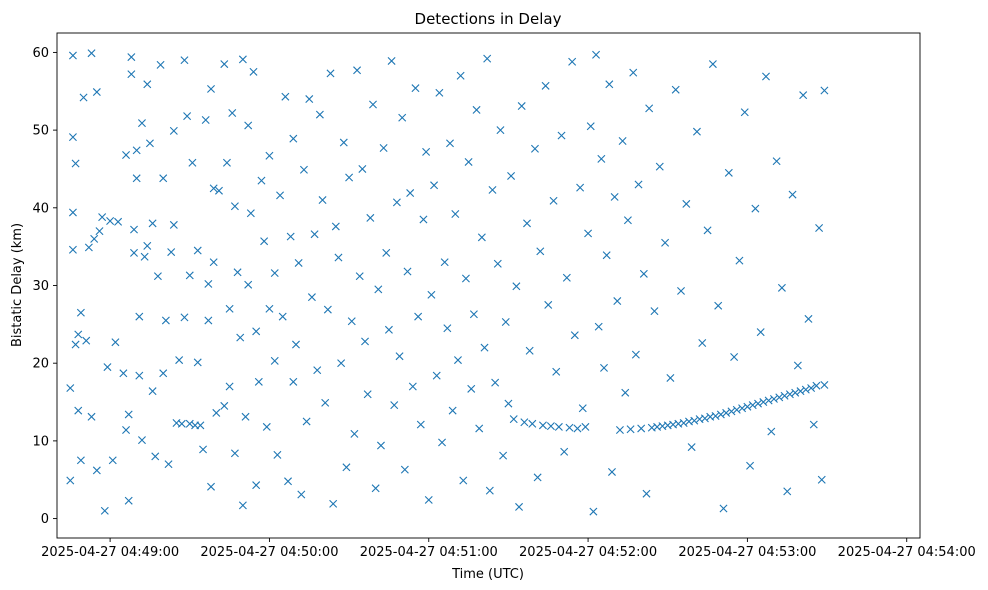 The height and width of the screenshot is (590, 988). Describe the element at coordinates (488, 19) in the screenshot. I see `chart-title: Detections in Delay` at that location.